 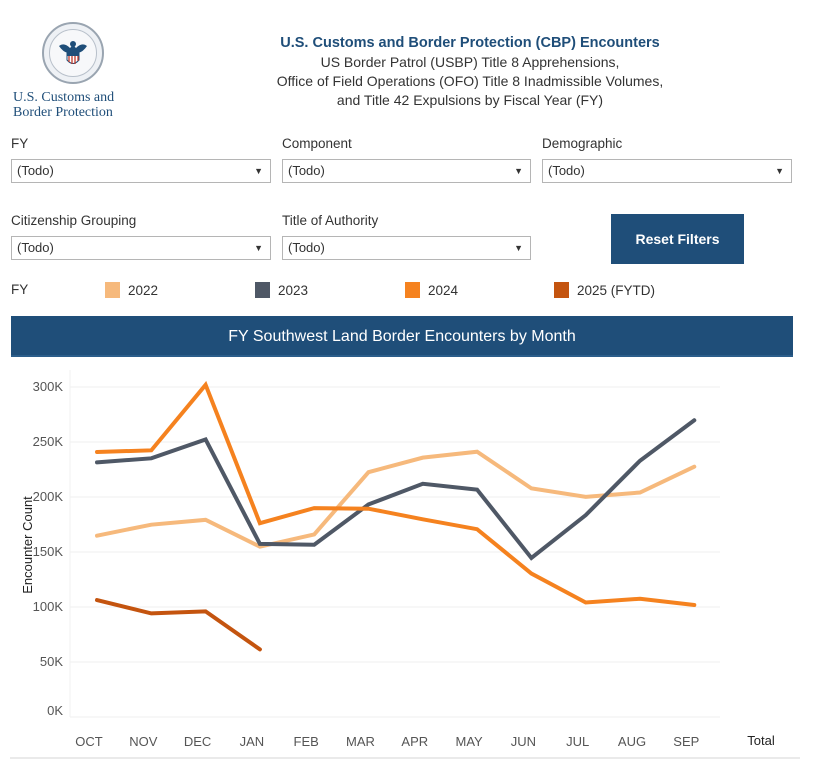 I want to click on legend-item-2023: 2023, so click(x=281, y=290).